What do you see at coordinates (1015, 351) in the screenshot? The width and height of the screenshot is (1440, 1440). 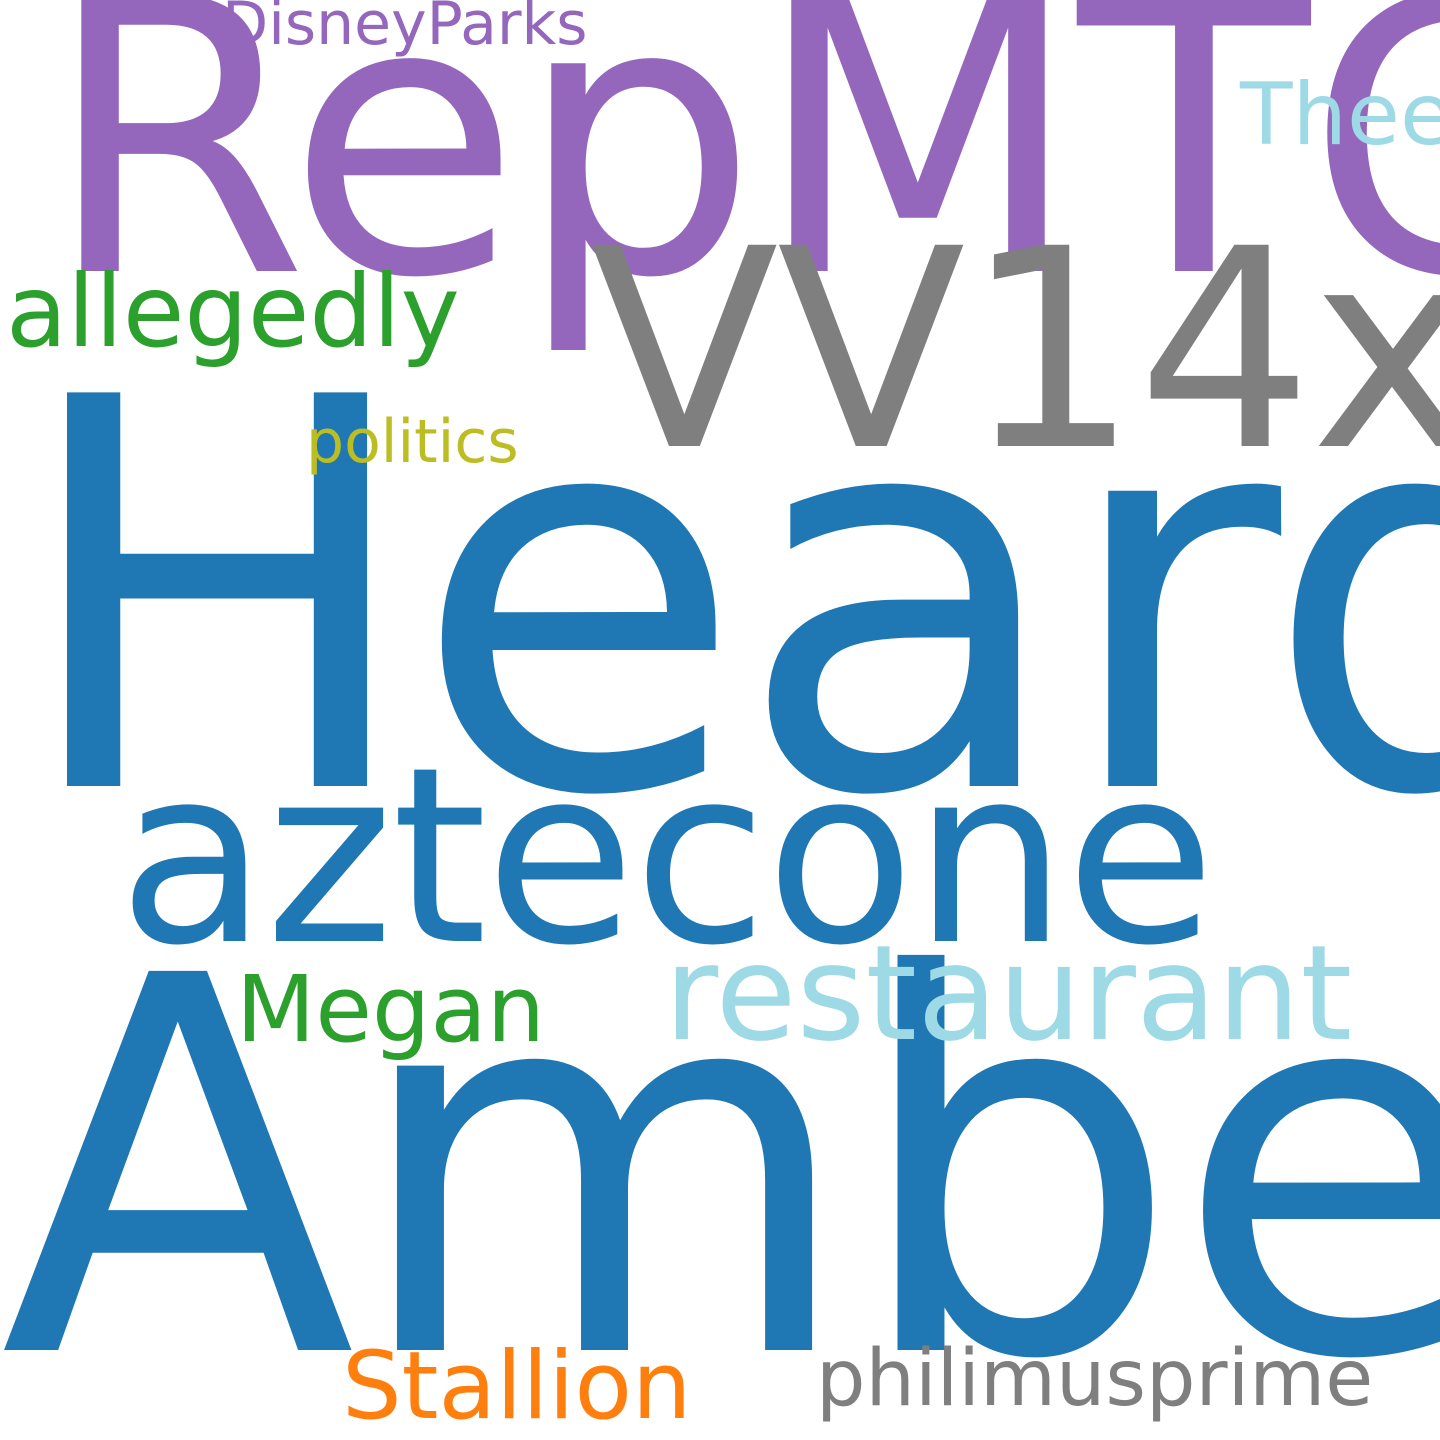 I see `word-vv14x: VV14x` at bounding box center [1015, 351].